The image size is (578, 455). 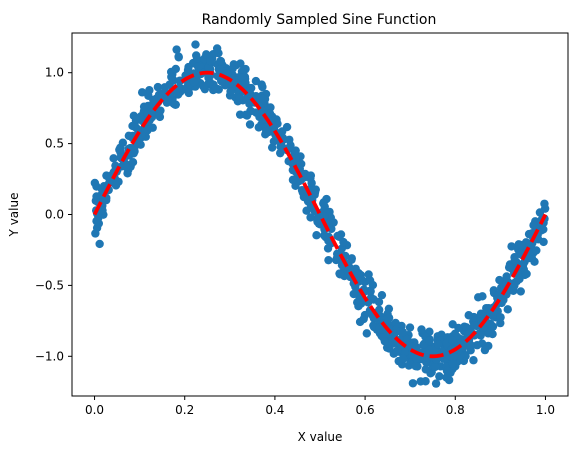 I want to click on y-axis: −1.0 −0.5 0.0 0.5 1.0, so click(x=53, y=214).